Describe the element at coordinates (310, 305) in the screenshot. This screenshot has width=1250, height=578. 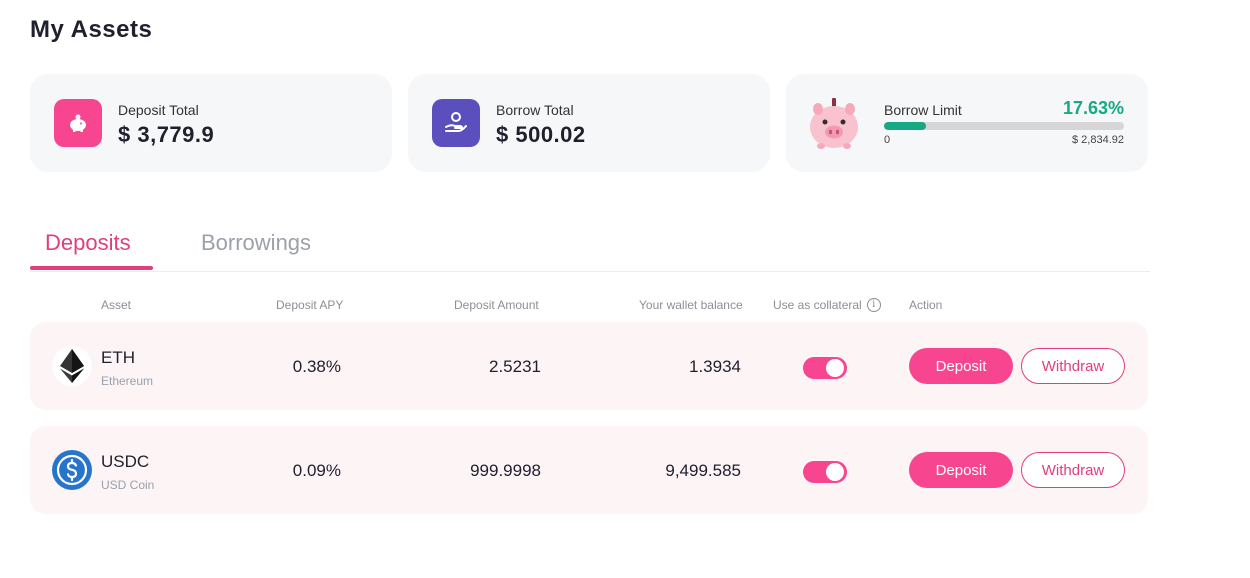
I see `header-deposit-apy: Deposit APY` at that location.